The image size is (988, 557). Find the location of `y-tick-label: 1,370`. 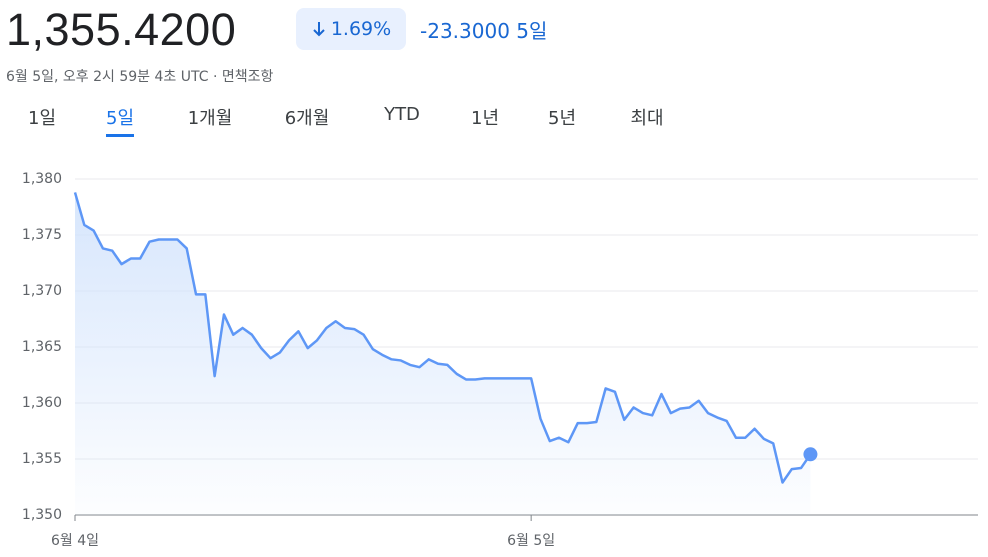

y-tick-label: 1,370 is located at coordinates (42, 291).